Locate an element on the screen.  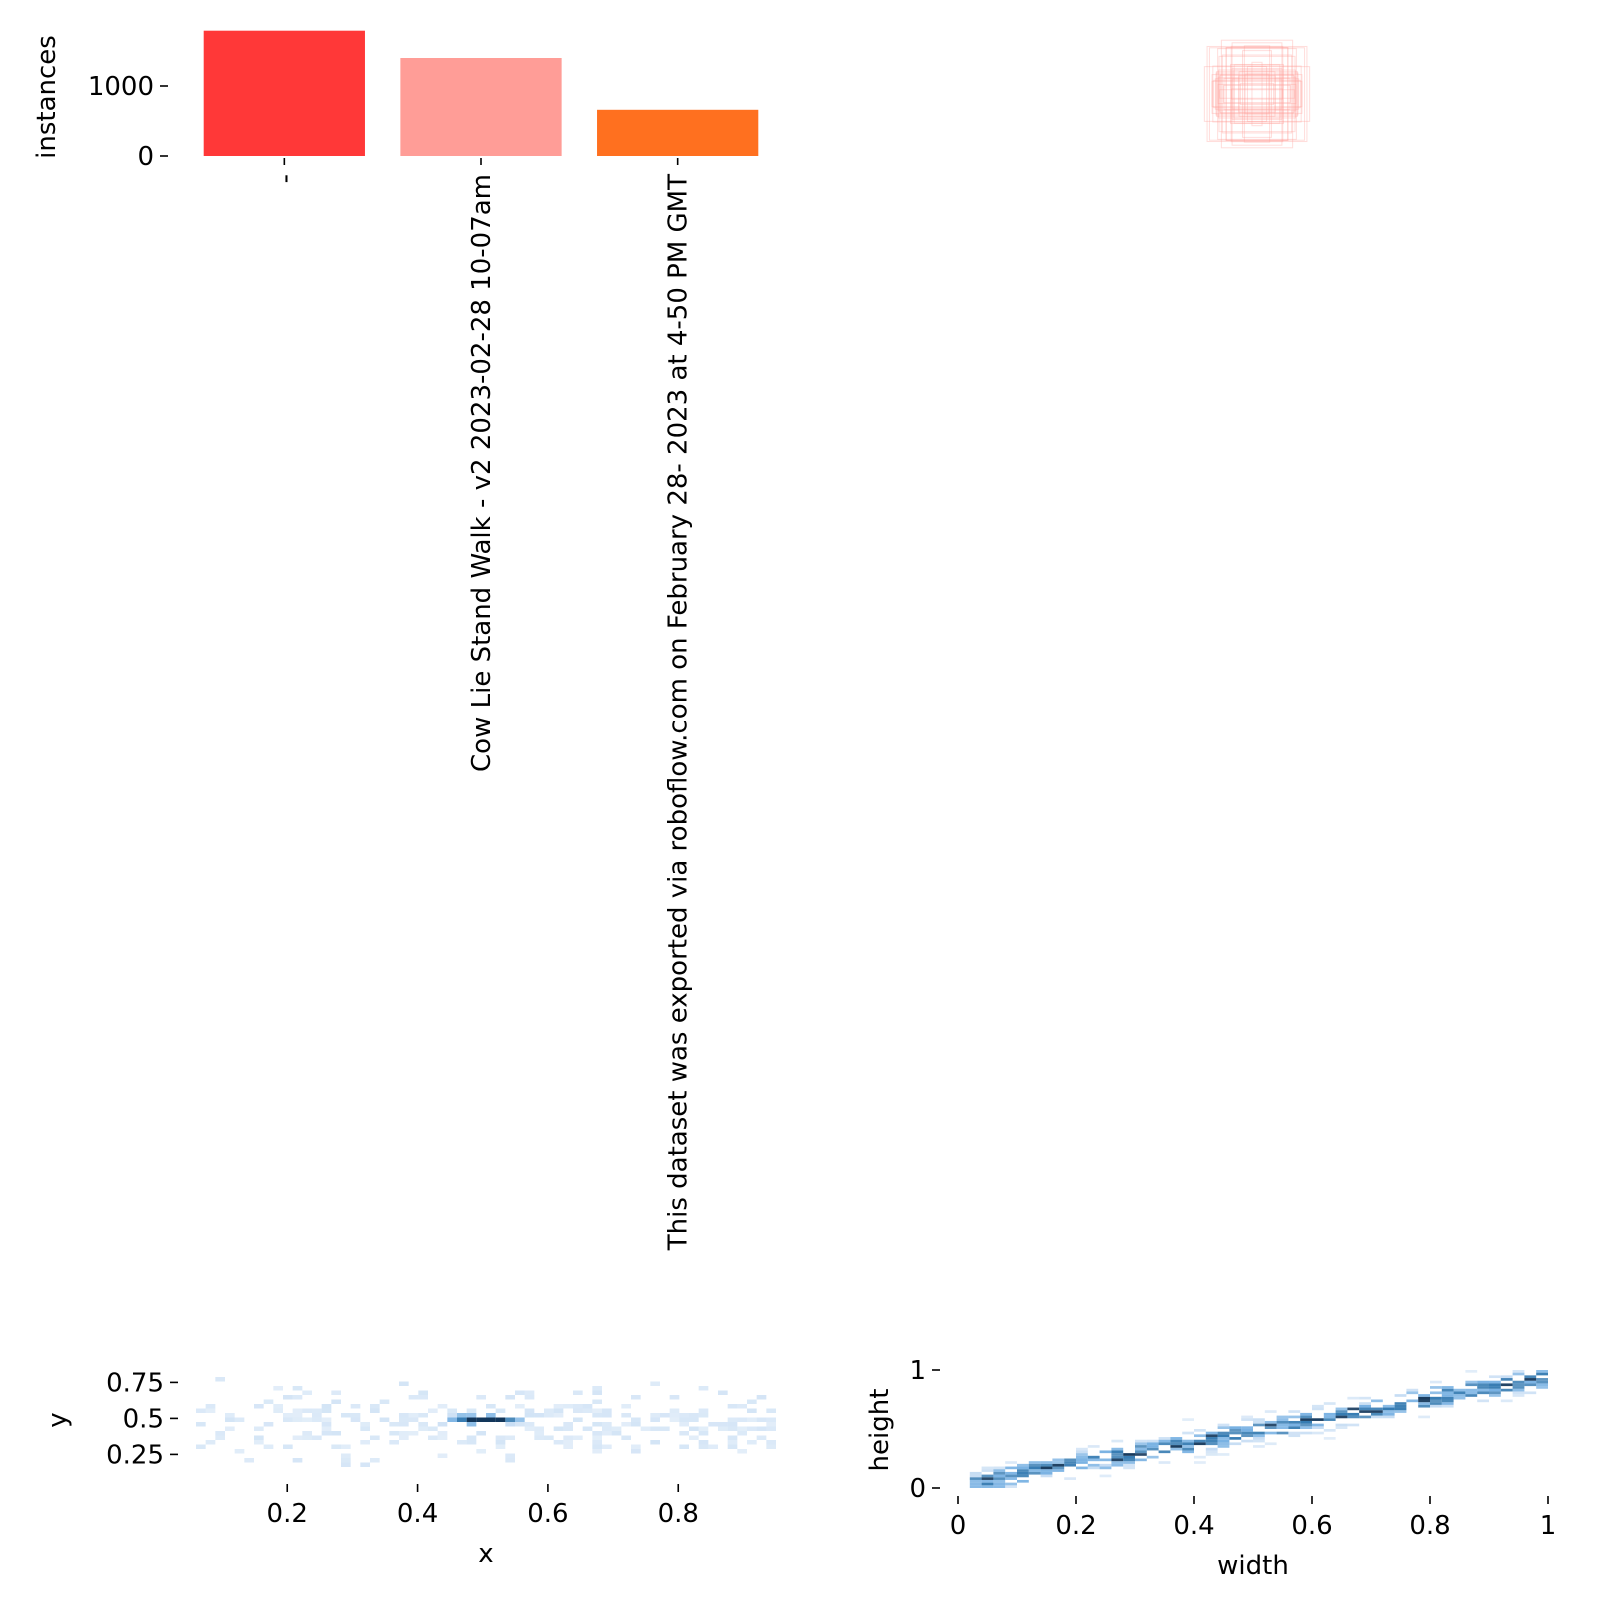
x-tick-label: 0.6 is located at coordinates (547, 1514).